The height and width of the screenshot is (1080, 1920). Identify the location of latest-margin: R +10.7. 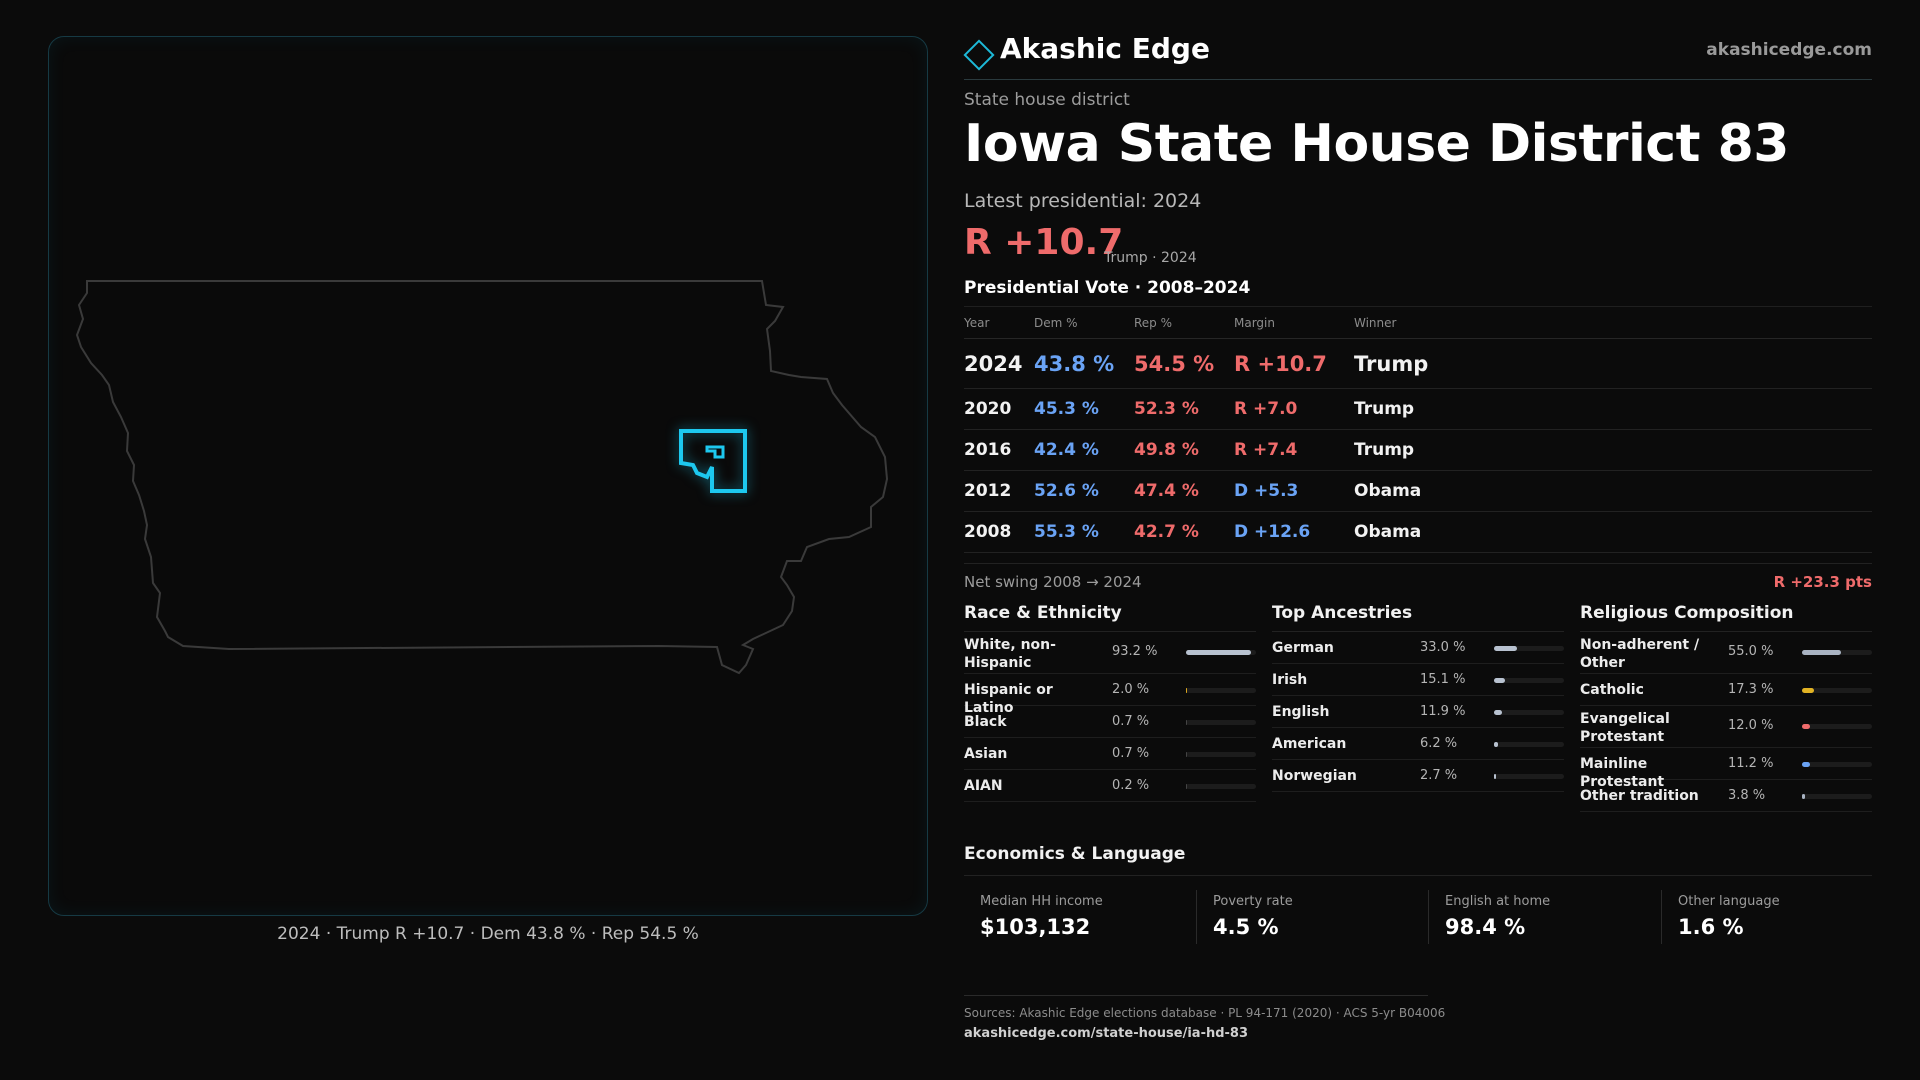
(1044, 242).